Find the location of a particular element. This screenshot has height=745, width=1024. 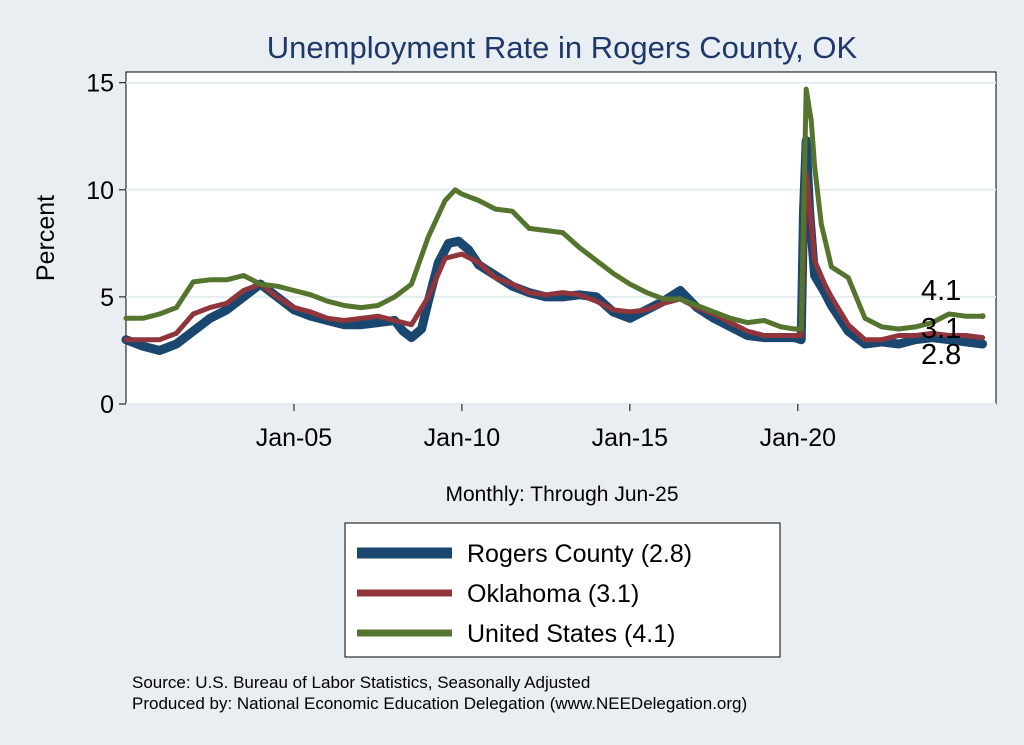

x-tick-label: Jan-10 is located at coordinates (462, 438).